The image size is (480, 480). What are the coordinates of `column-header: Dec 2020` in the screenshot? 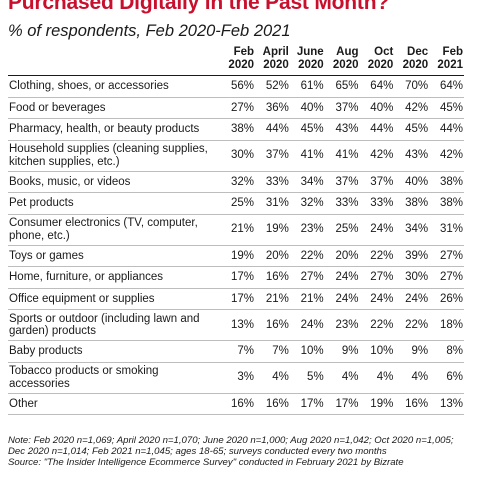 It's located at (412, 61).